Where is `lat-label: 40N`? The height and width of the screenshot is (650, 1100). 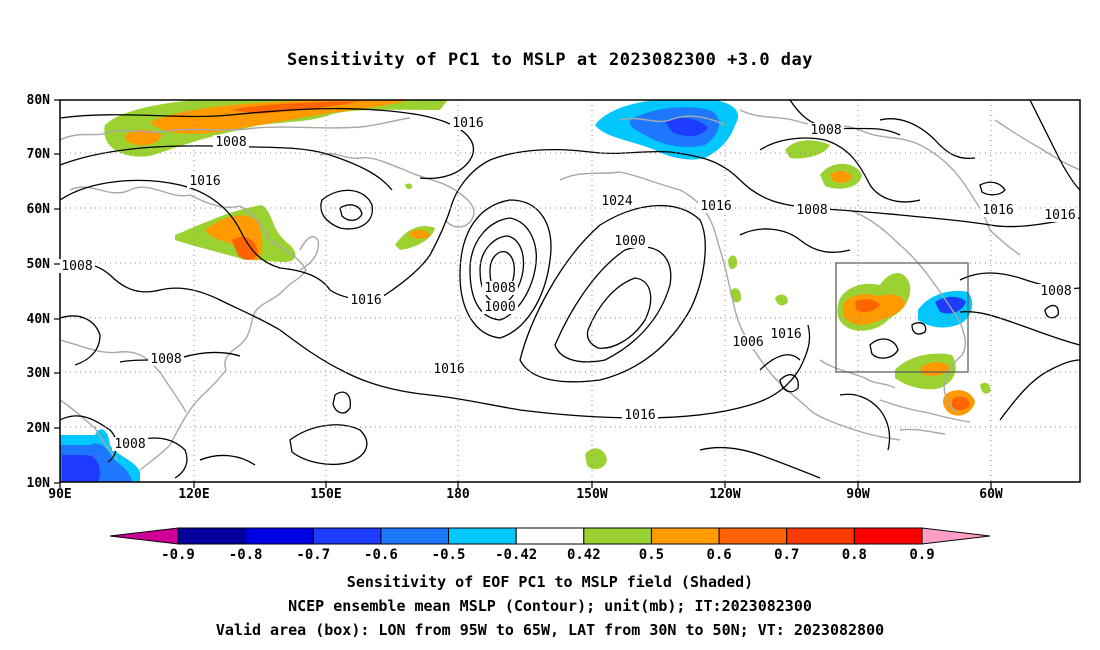 lat-label: 40N is located at coordinates (39, 319).